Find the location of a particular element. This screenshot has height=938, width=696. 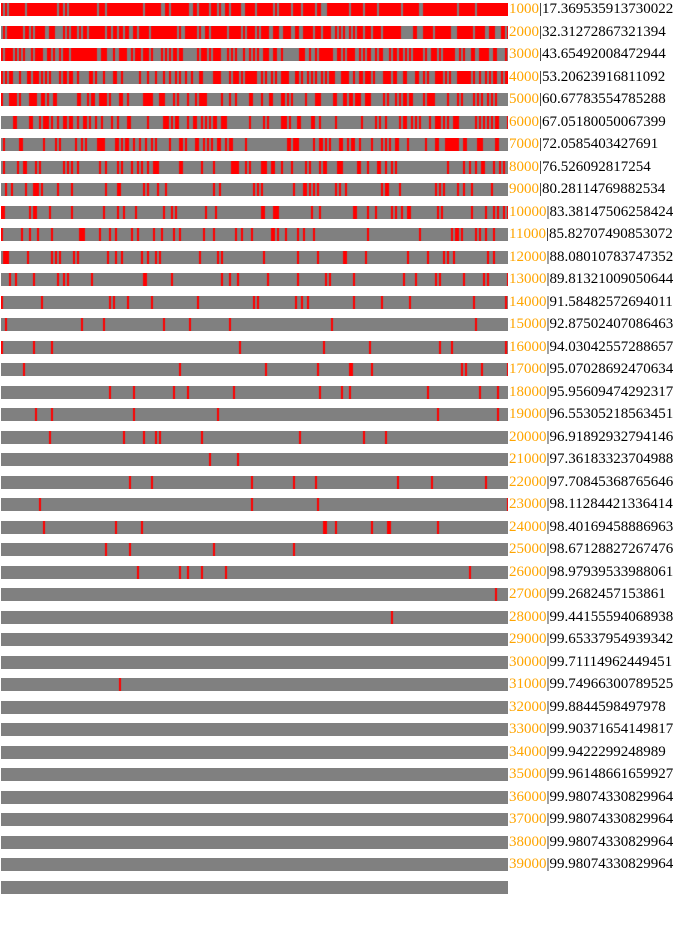

row-label: 8000|76.526092817254 is located at coordinates (580, 166).